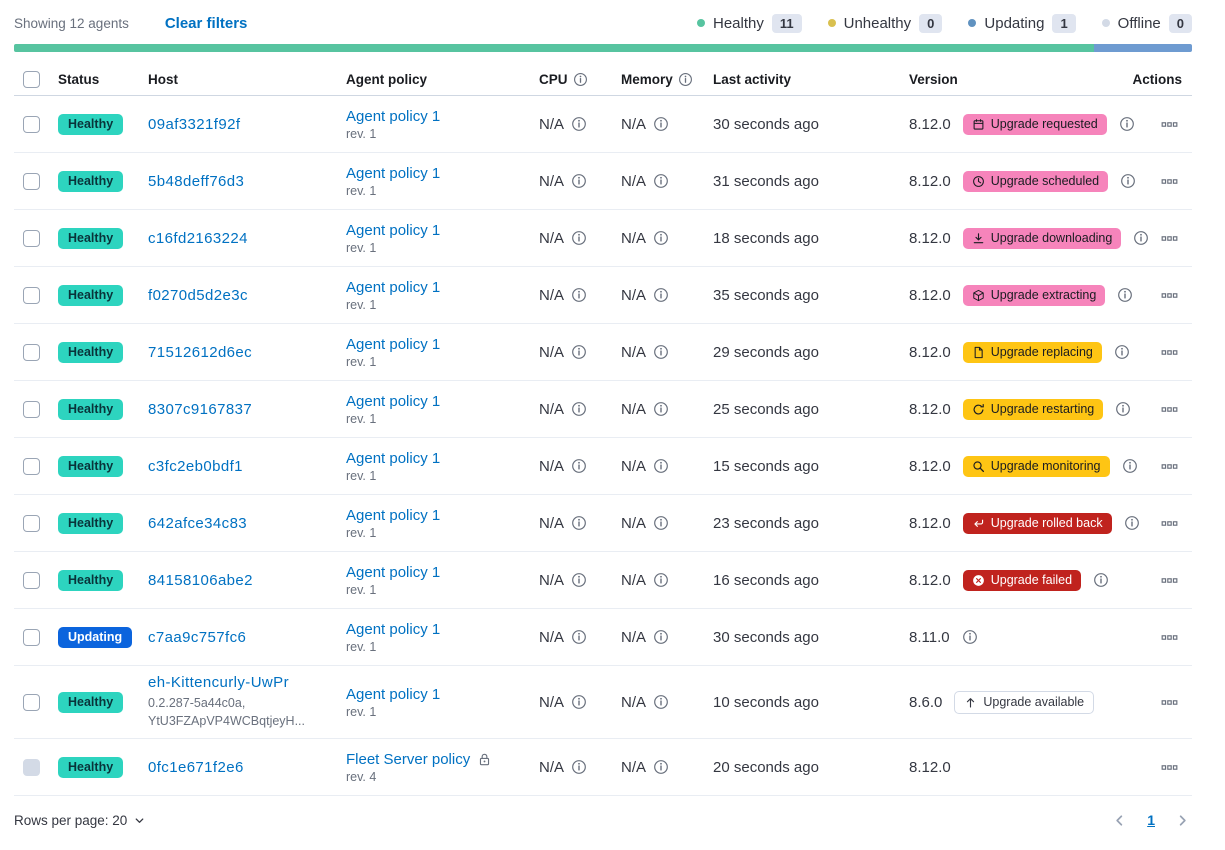 This screenshot has height=850, width=1225. I want to click on host-link: f0270d5d2e3c, so click(198, 295).